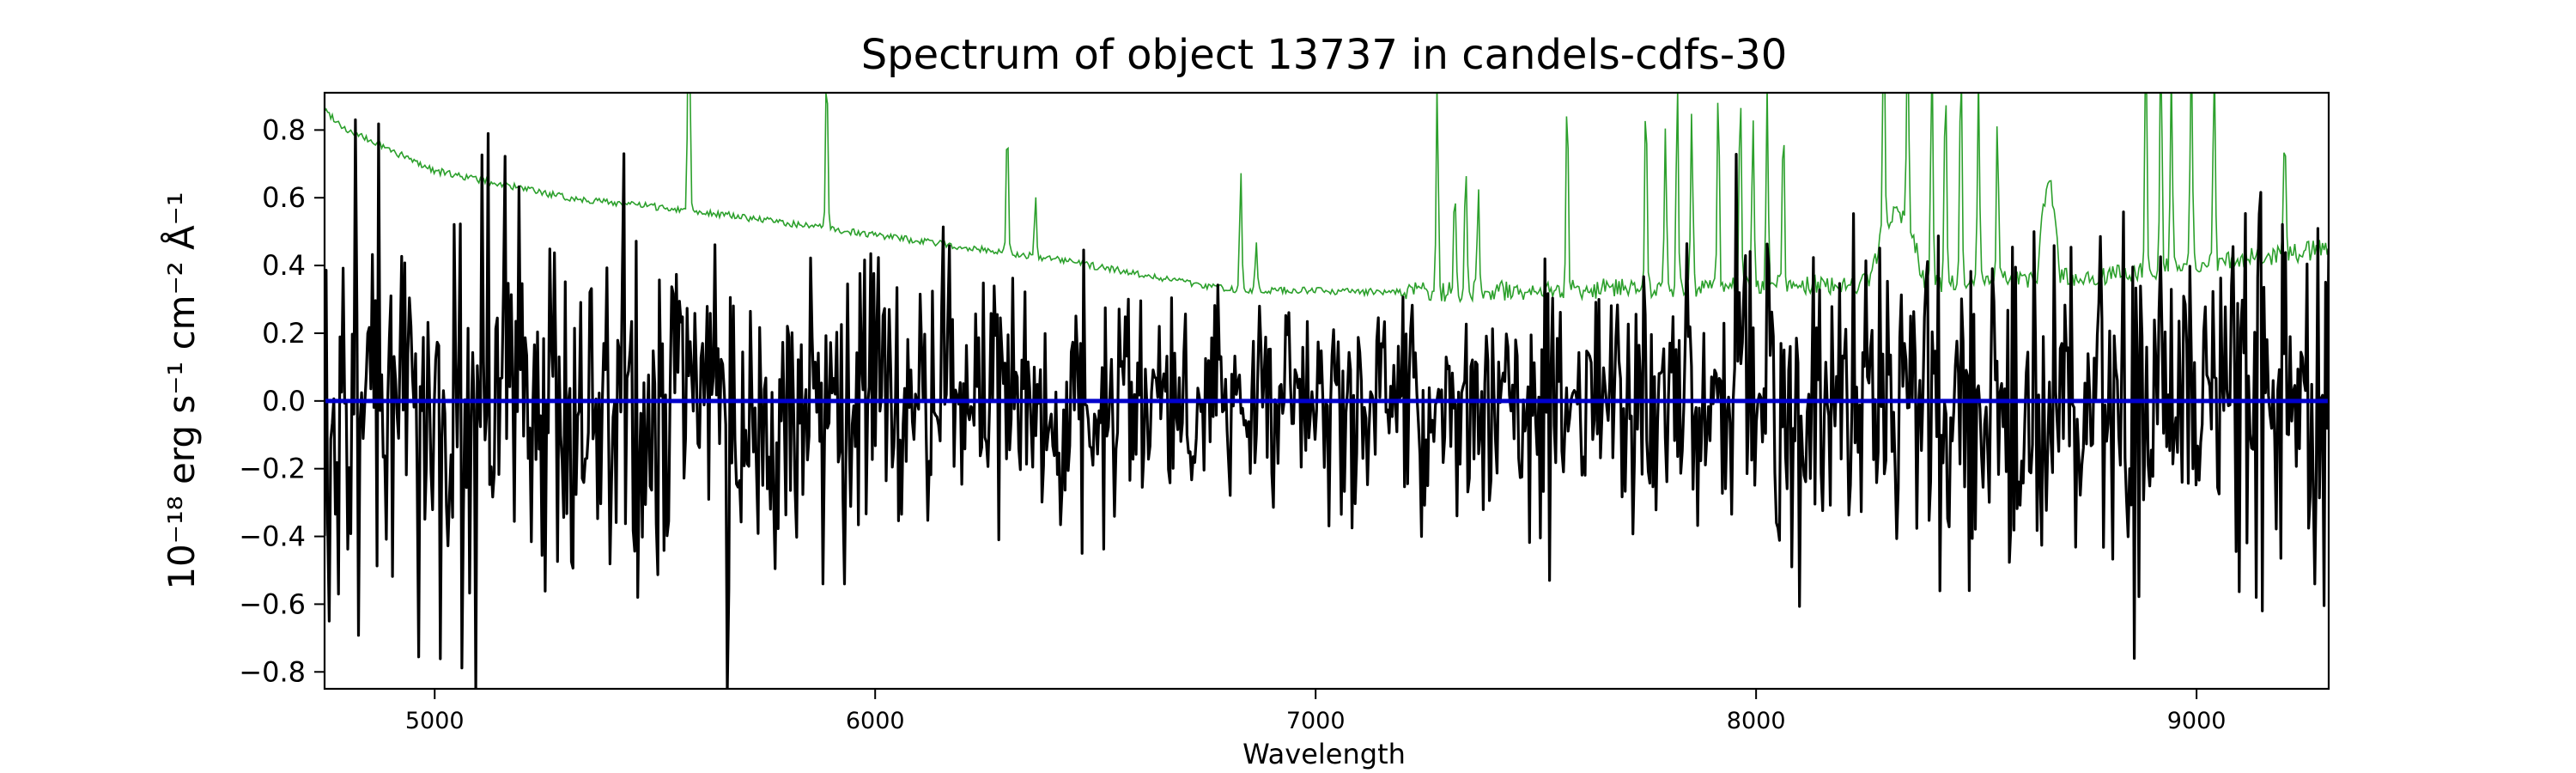 This screenshot has height=773, width=2576. I want to click on y-tick-label: 0.6, so click(284, 197).